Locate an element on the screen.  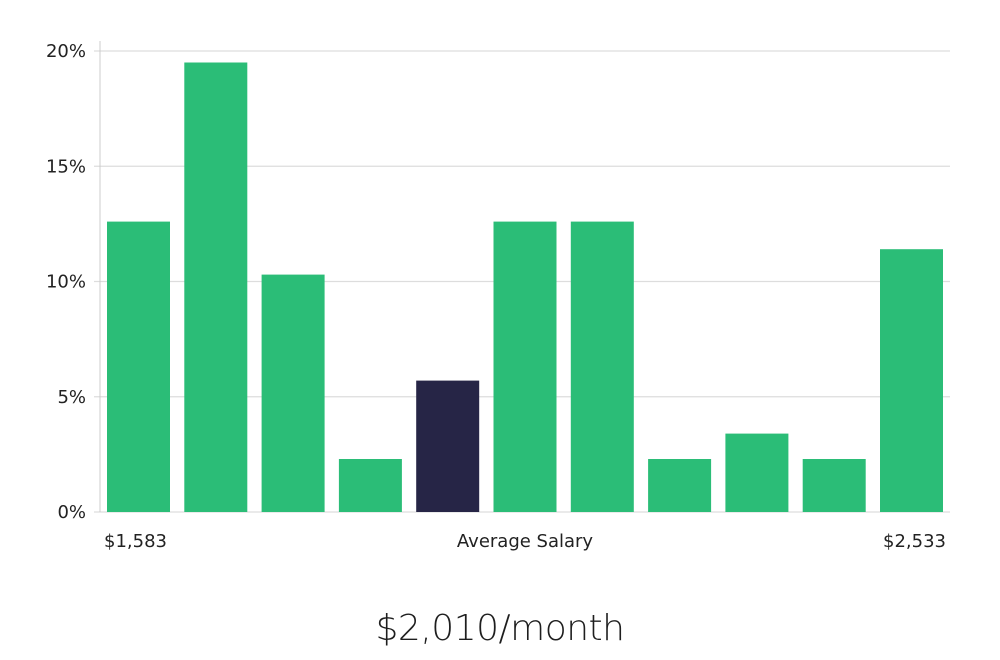
y-tick-label: 20% is located at coordinates (66, 51).